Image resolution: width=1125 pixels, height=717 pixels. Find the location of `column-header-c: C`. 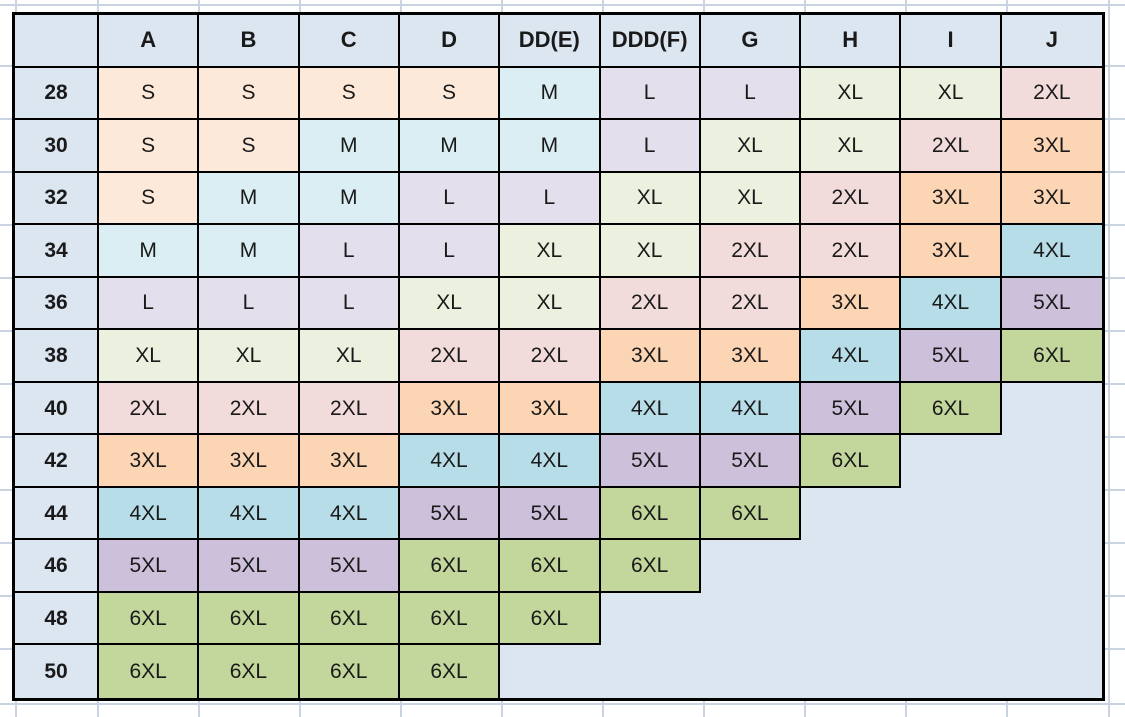

column-header-c: C is located at coordinates (349, 41).